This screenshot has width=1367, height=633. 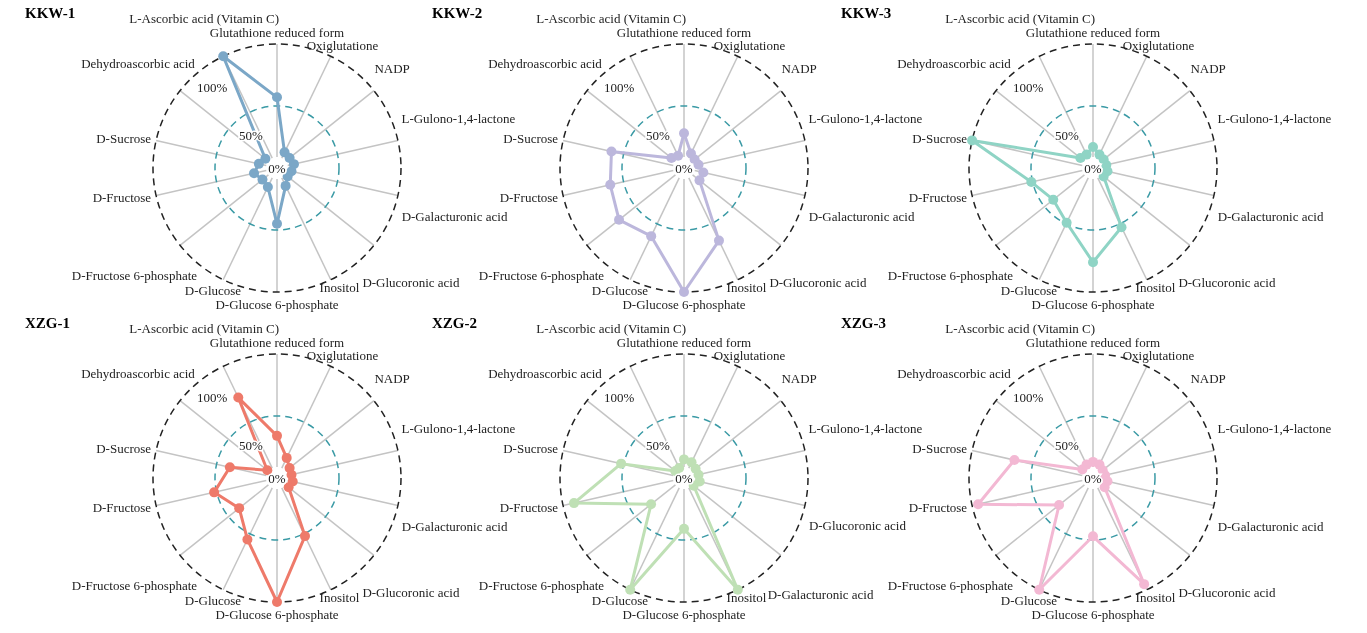 What do you see at coordinates (454, 323) in the screenshot?
I see `chart-title: XZG-2` at bounding box center [454, 323].